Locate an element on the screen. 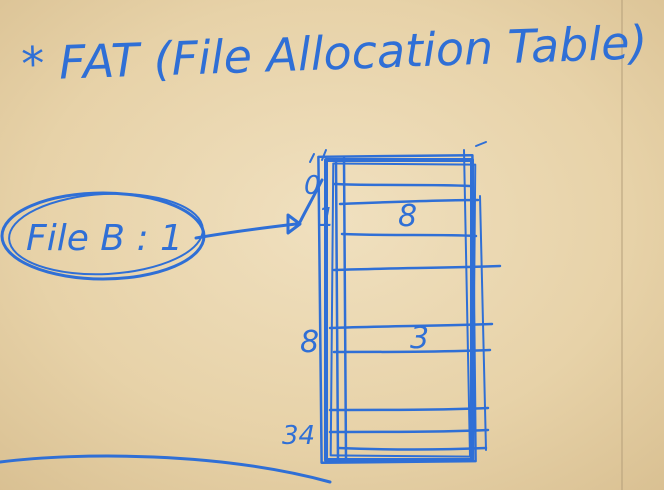 This screenshot has width=664, height=490. directory-entry-oval-stroke2 is located at coordinates (106, 234).